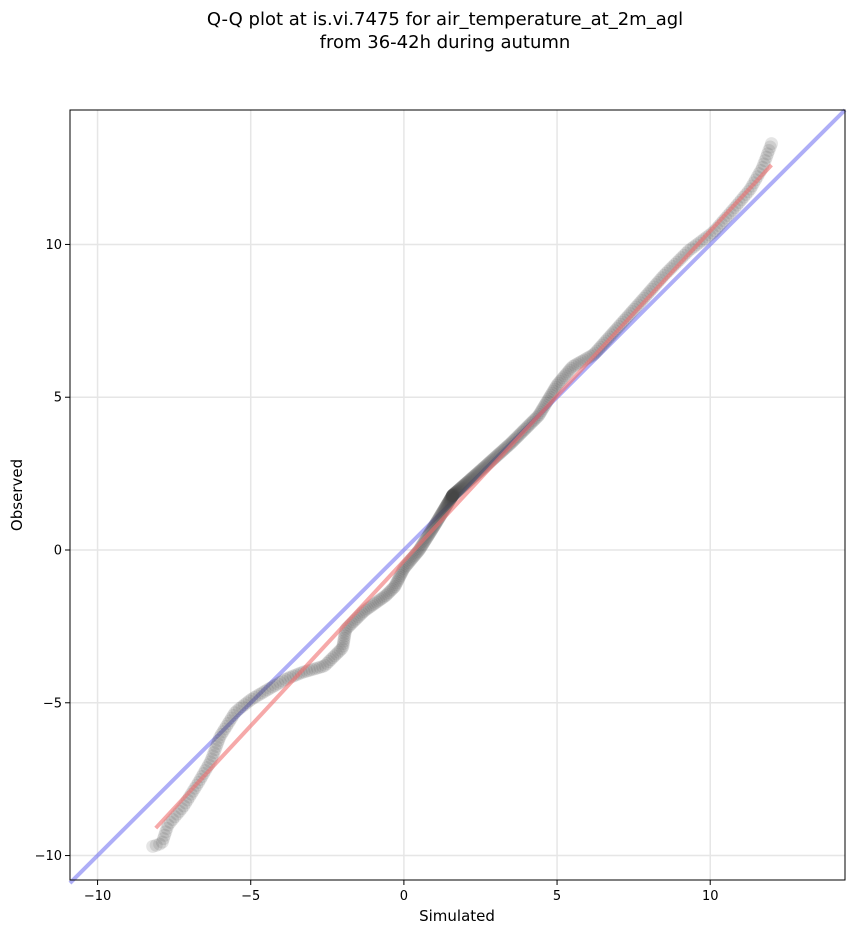  I want to click on y-tick-label: 10, so click(53, 245).